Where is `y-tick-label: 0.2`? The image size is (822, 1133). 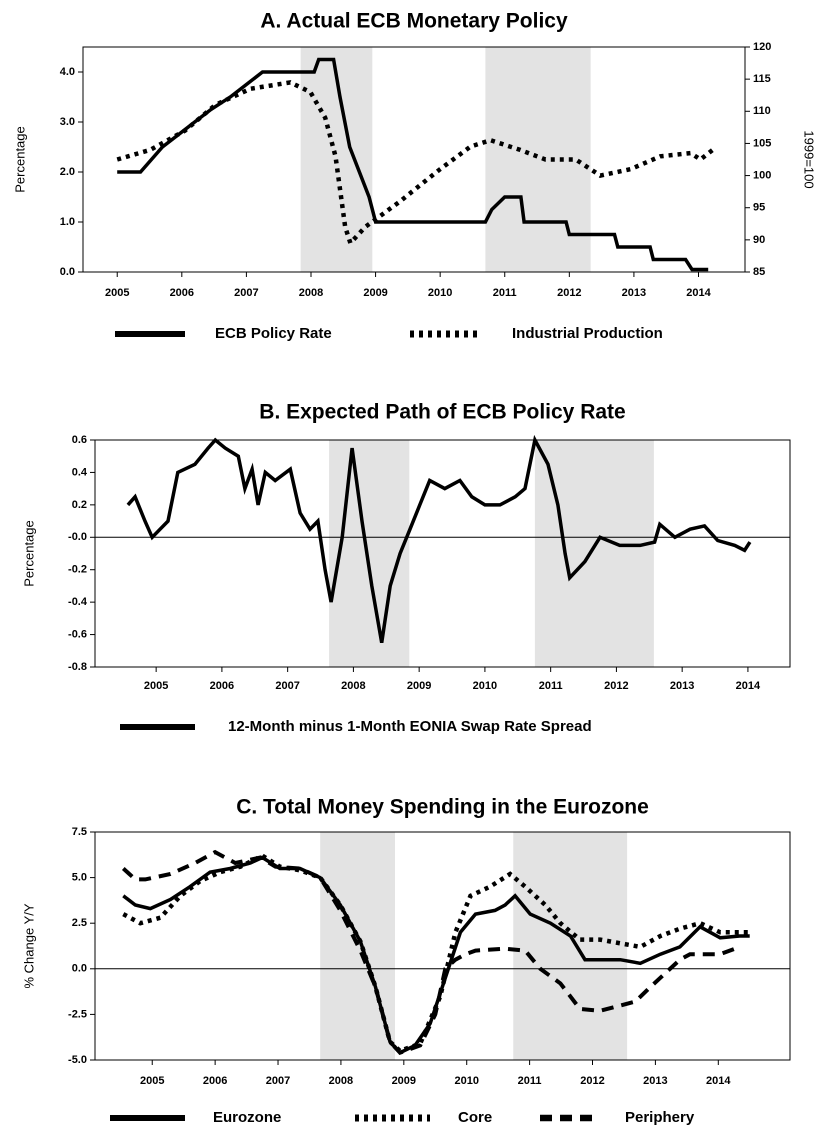 y-tick-label: 0.2 is located at coordinates (79, 505).